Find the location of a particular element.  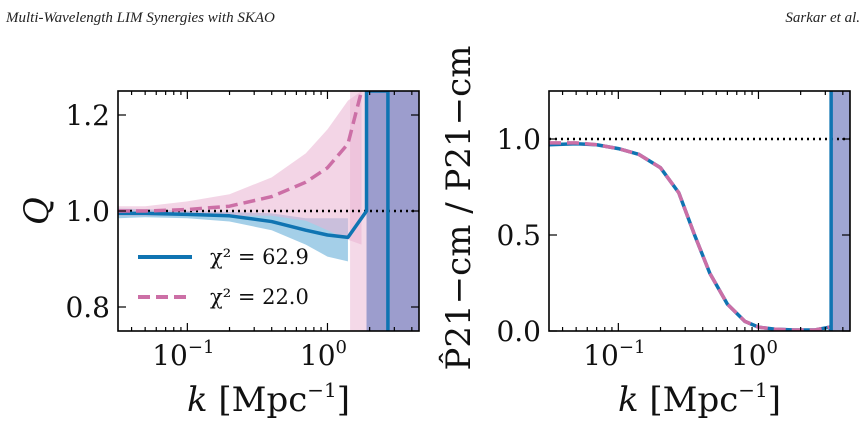

y-tick-label: 0.8 is located at coordinates (87, 307).